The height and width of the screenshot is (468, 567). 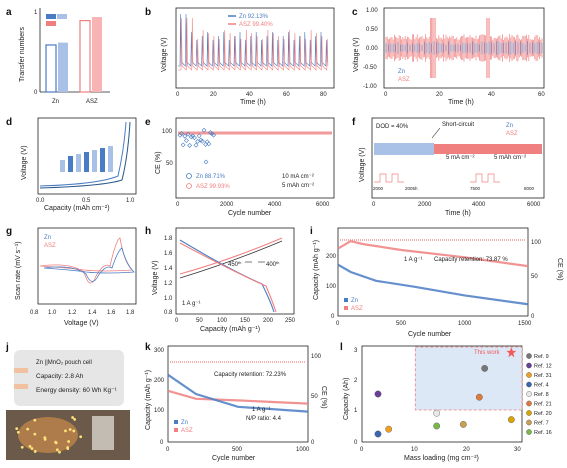 I want to click on panel-h-label: h, so click(x=148, y=231).